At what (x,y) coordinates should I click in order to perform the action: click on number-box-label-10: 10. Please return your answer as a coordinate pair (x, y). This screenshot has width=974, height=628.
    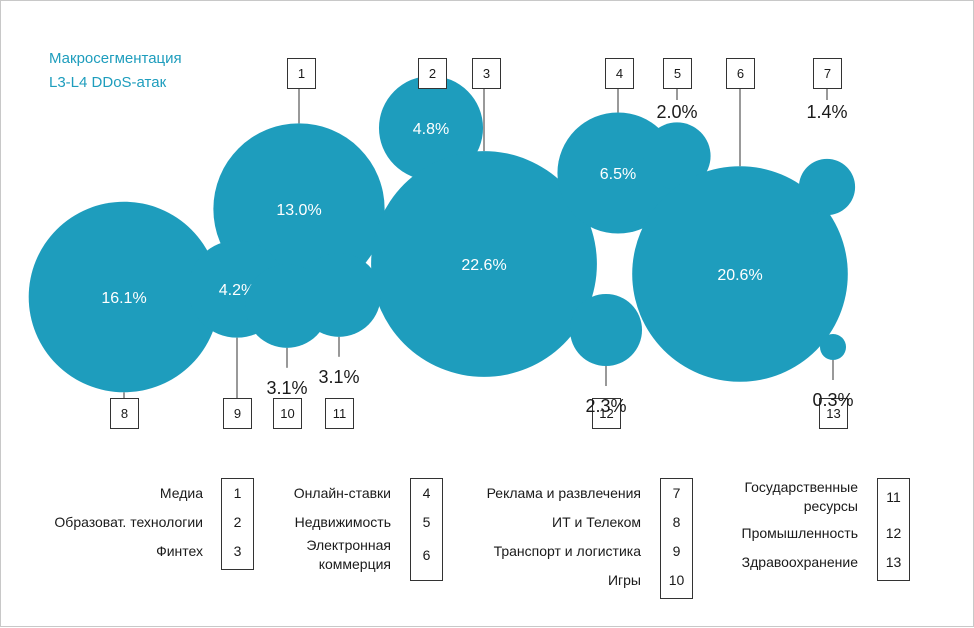
    Looking at the image, I should click on (287, 413).